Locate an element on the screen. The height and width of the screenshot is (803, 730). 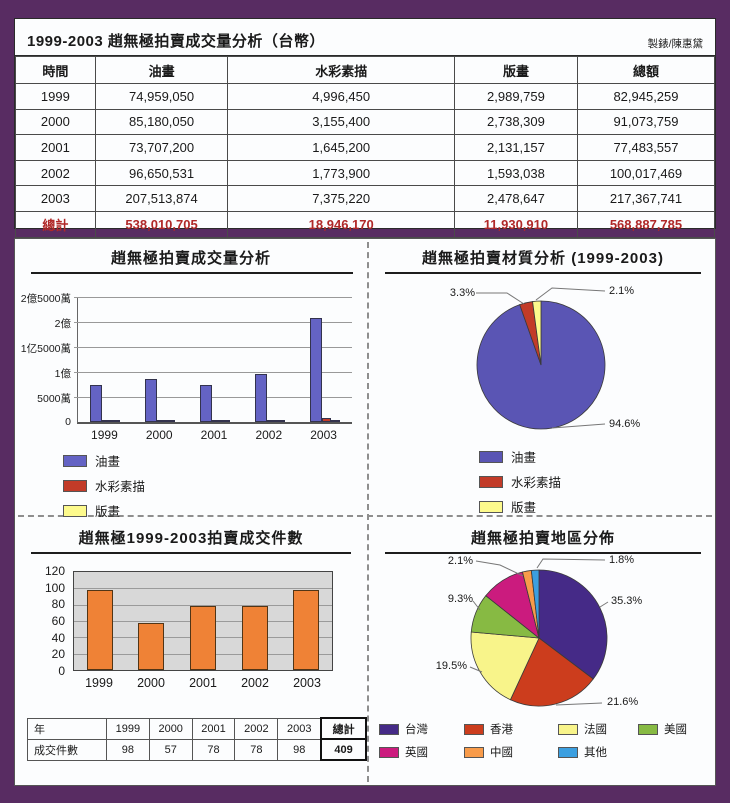
column-header: 時間 is located at coordinates (55, 70).